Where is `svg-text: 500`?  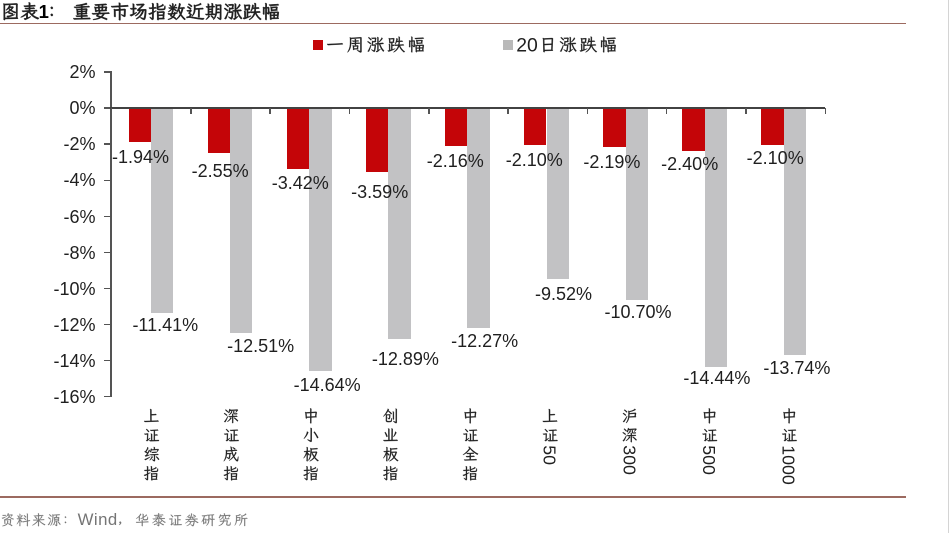
svg-text: 500 is located at coordinates (709, 460).